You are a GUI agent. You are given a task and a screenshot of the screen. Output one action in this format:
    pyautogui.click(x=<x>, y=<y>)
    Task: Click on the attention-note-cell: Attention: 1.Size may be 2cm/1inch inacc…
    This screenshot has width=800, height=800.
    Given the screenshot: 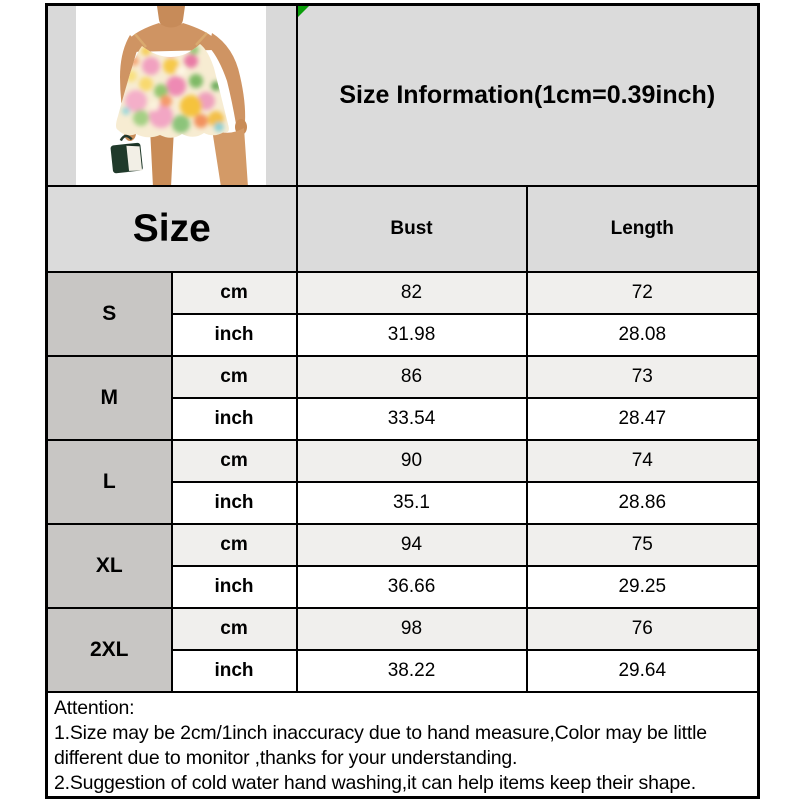 What is the action you would take?
    pyautogui.click(x=402, y=744)
    